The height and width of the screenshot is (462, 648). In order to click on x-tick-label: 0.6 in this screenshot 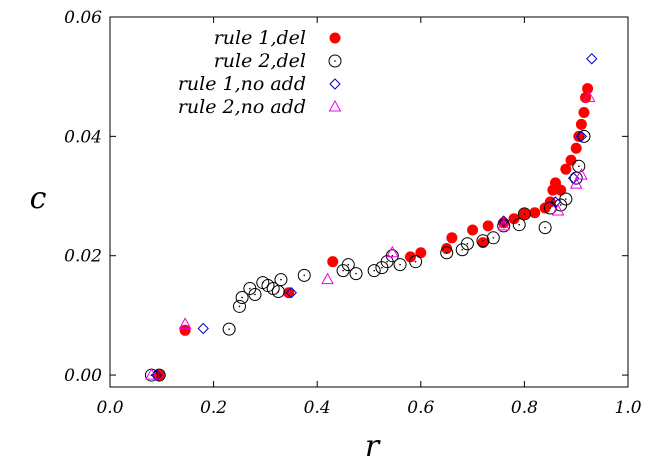, I will do `click(420, 408)`.